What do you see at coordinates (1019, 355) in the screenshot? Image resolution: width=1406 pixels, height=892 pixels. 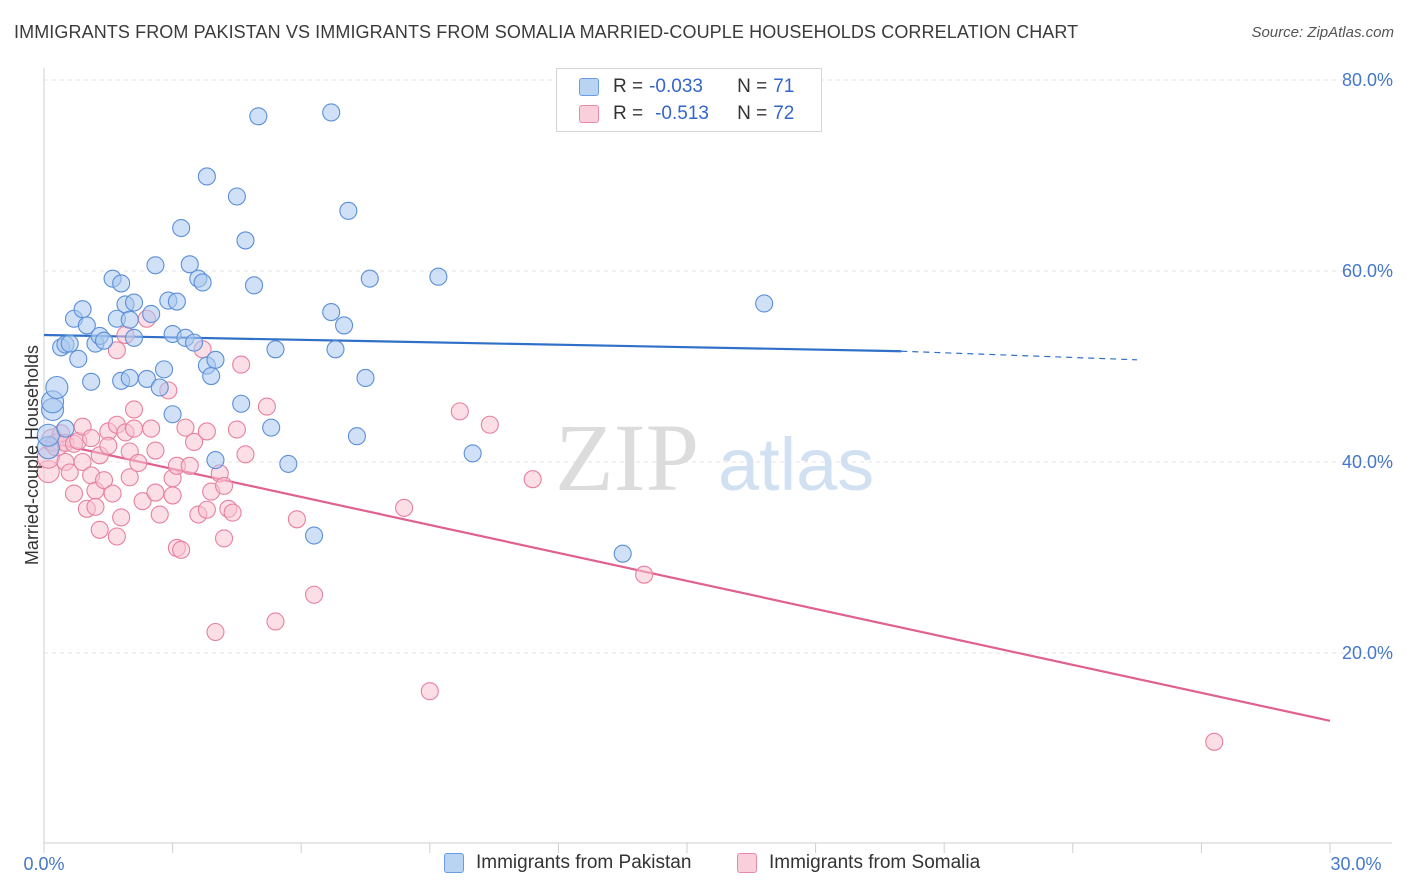 I see `trend-line-pakistan-extension` at bounding box center [1019, 355].